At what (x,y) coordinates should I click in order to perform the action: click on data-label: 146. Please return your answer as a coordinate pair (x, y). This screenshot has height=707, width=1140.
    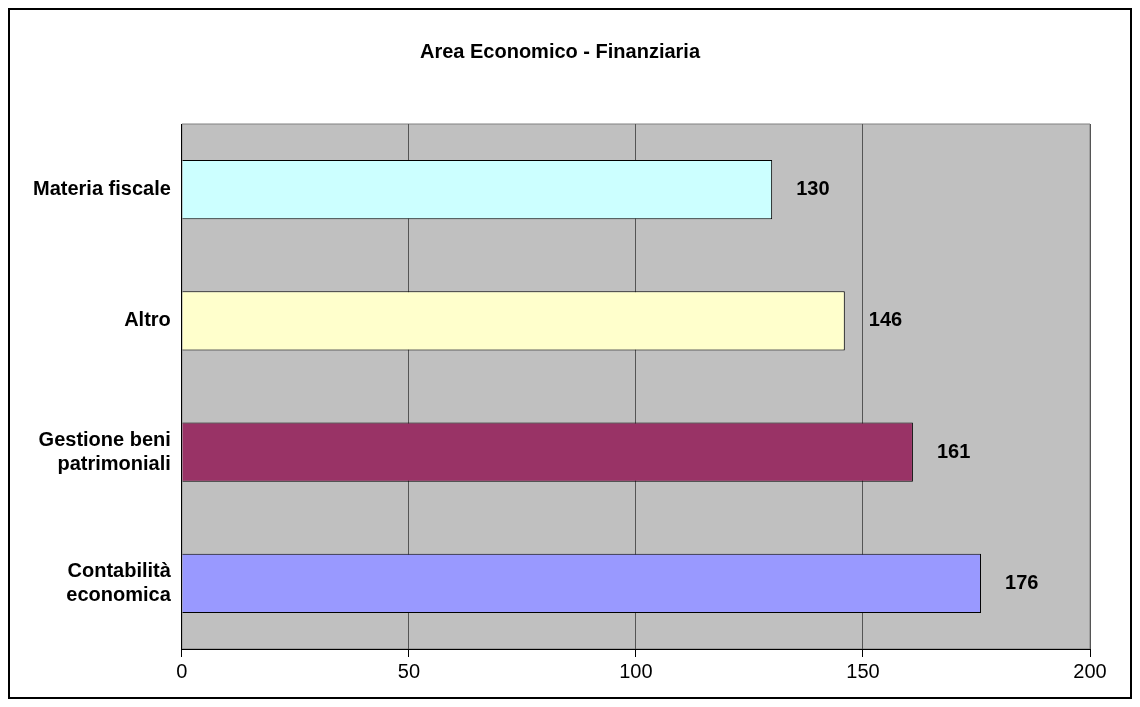
    Looking at the image, I should click on (885, 319).